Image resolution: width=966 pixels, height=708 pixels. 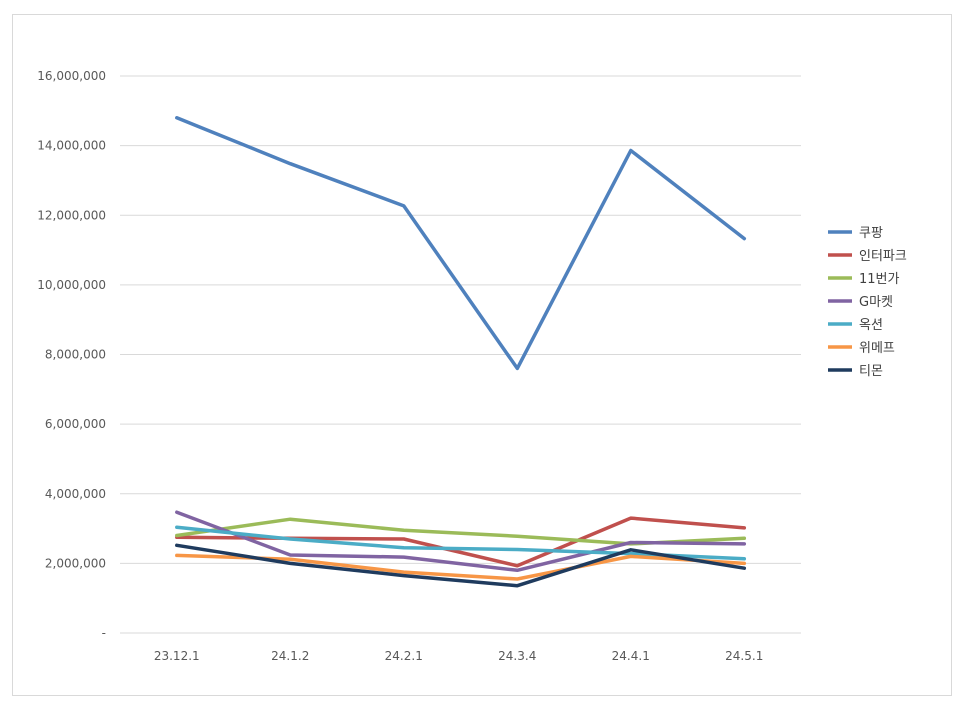 What do you see at coordinates (75, 355) in the screenshot?
I see `y-tick-label: 8,000,000` at bounding box center [75, 355].